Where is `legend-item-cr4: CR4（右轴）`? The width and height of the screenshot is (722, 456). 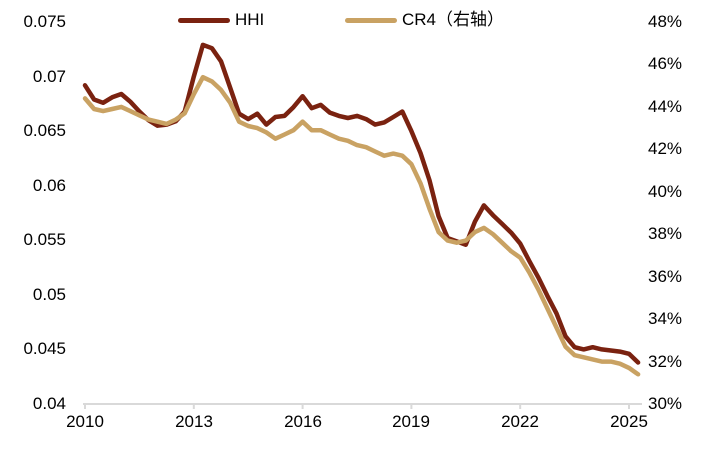 legend-item-cr4: CR4（右轴） is located at coordinates (424, 20).